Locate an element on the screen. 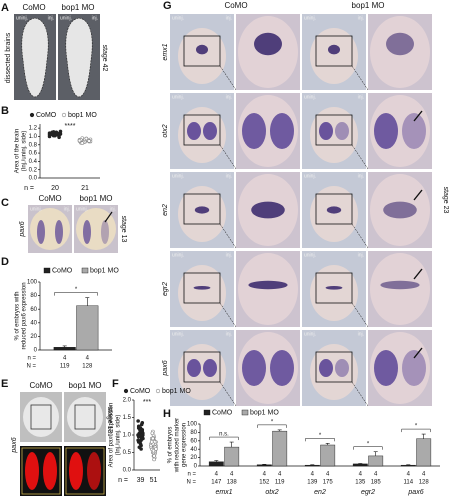 The height and width of the screenshot is (500, 454). panel-label: F is located at coordinates (115, 384).